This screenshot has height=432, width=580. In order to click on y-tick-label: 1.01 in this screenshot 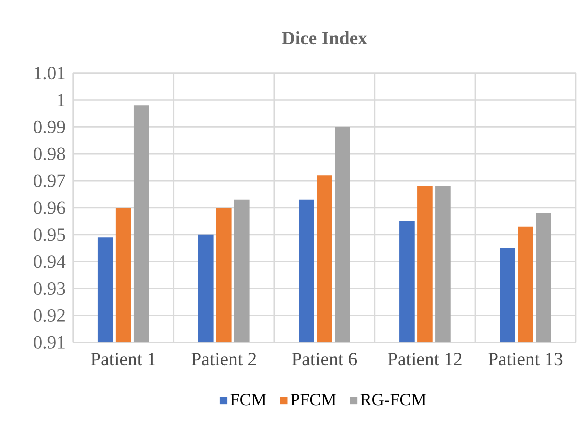, I will do `click(49, 73)`.